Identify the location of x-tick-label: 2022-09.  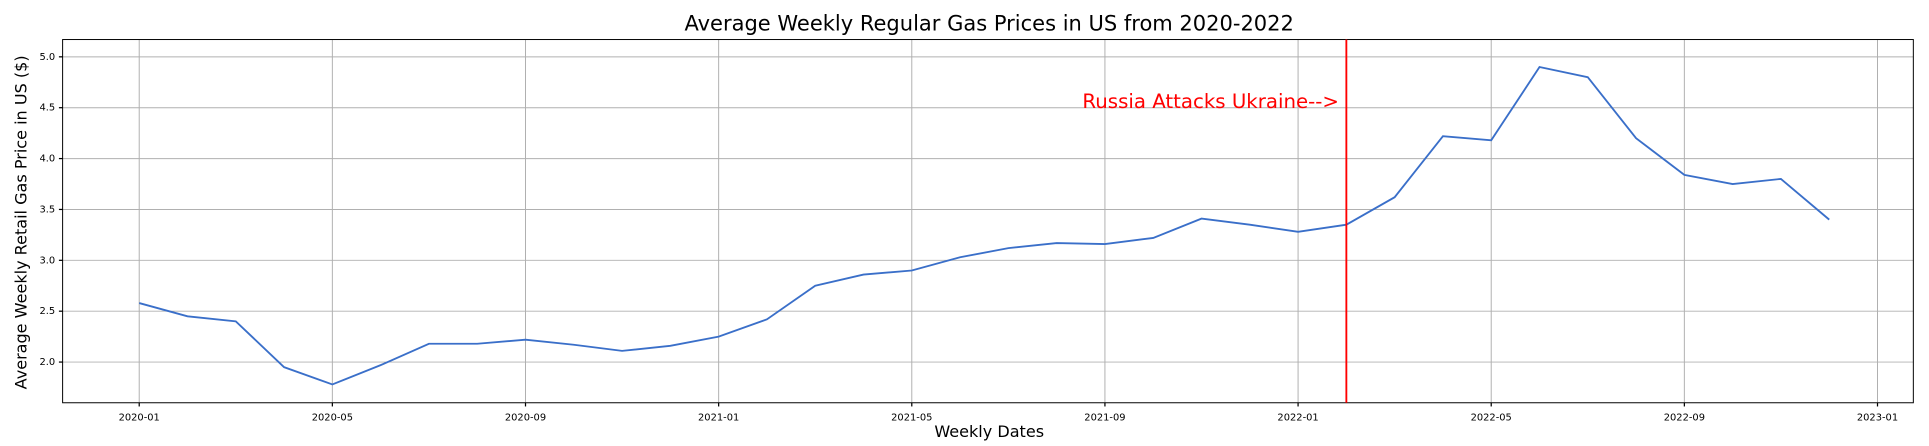
(1684, 418).